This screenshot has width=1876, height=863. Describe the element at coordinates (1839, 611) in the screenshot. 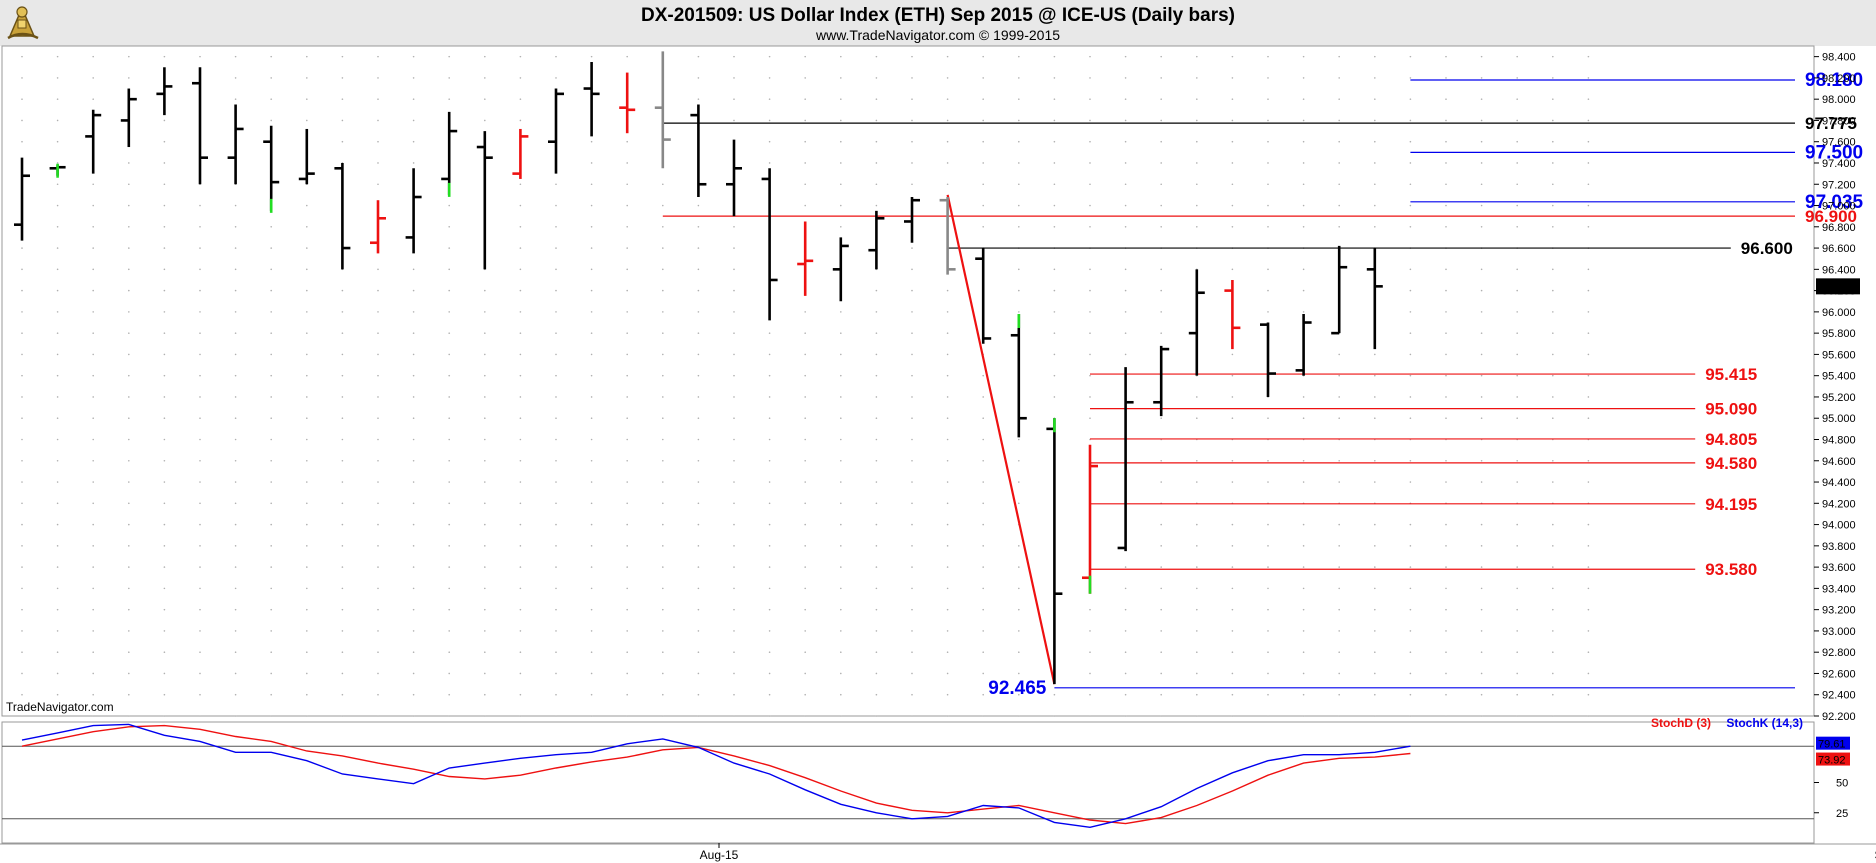

I see `y-tick-label: 93.200` at that location.